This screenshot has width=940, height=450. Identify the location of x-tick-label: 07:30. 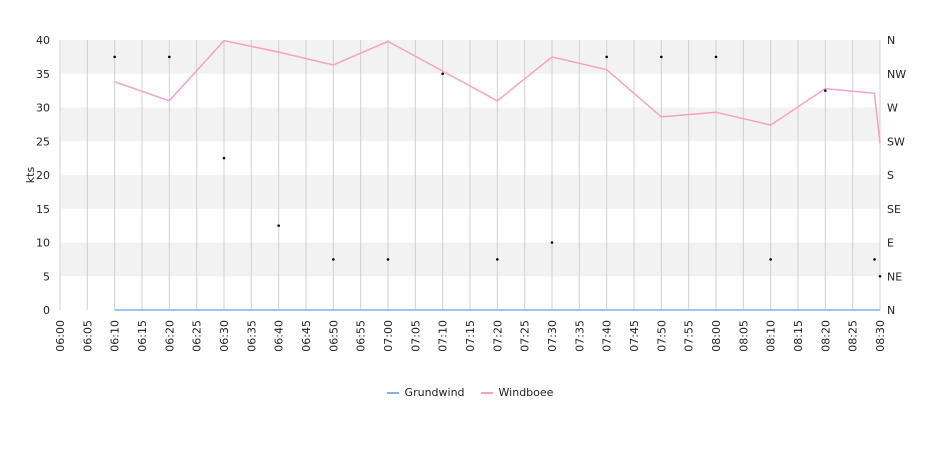
(552, 336).